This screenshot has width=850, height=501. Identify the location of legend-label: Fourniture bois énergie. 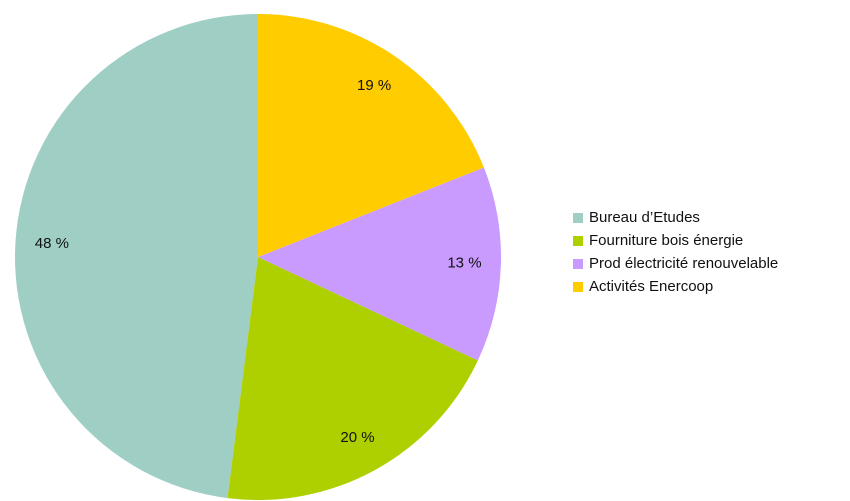
(666, 240).